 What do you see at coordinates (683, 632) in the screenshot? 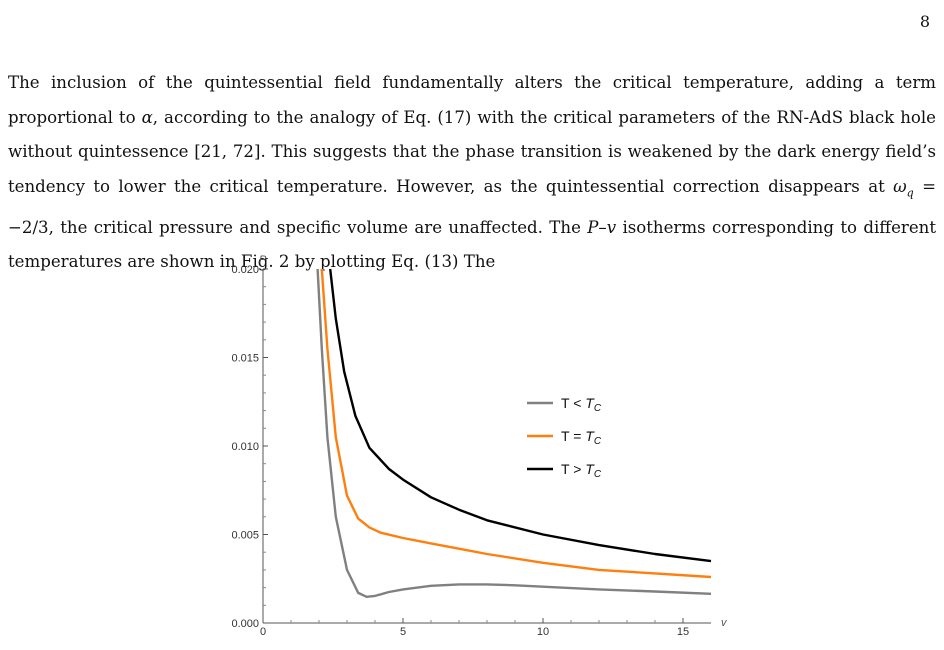
I see `x-tick-label: 15` at bounding box center [683, 632].